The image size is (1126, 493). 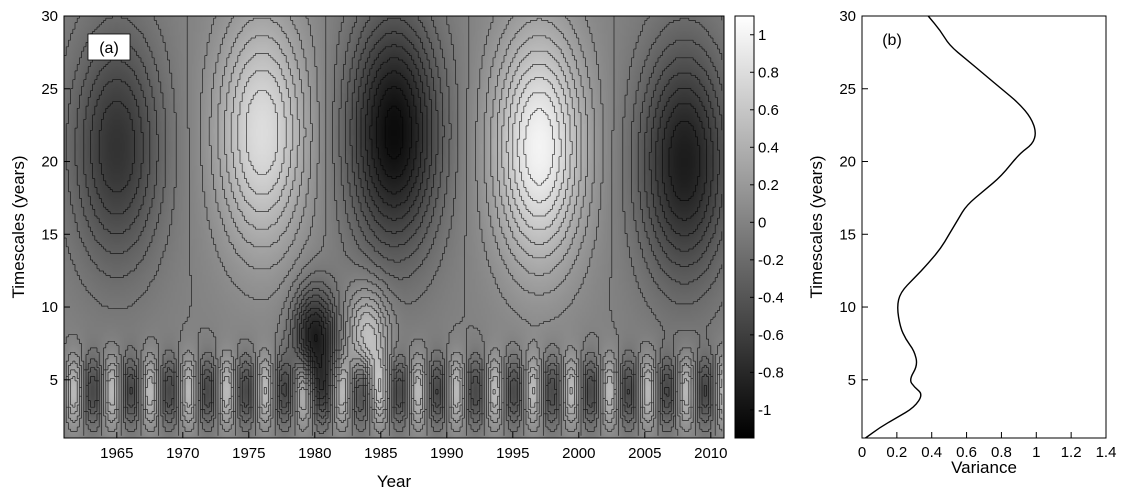 What do you see at coordinates (816, 227) in the screenshot?
I see `variance-y-label: Timescales (years)` at bounding box center [816, 227].